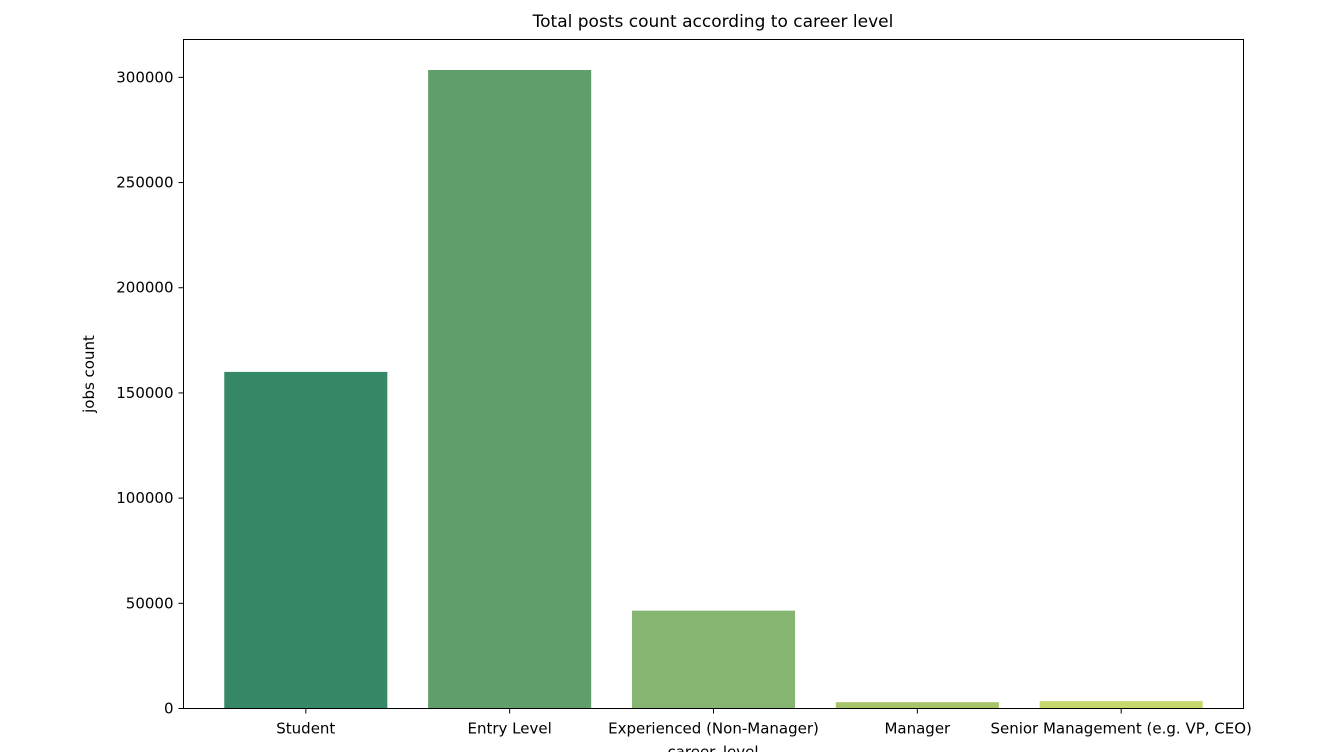 This screenshot has width=1321, height=752. What do you see at coordinates (713, 729) in the screenshot?
I see `x-tick-label: Experienced (Non-Manager)` at bounding box center [713, 729].